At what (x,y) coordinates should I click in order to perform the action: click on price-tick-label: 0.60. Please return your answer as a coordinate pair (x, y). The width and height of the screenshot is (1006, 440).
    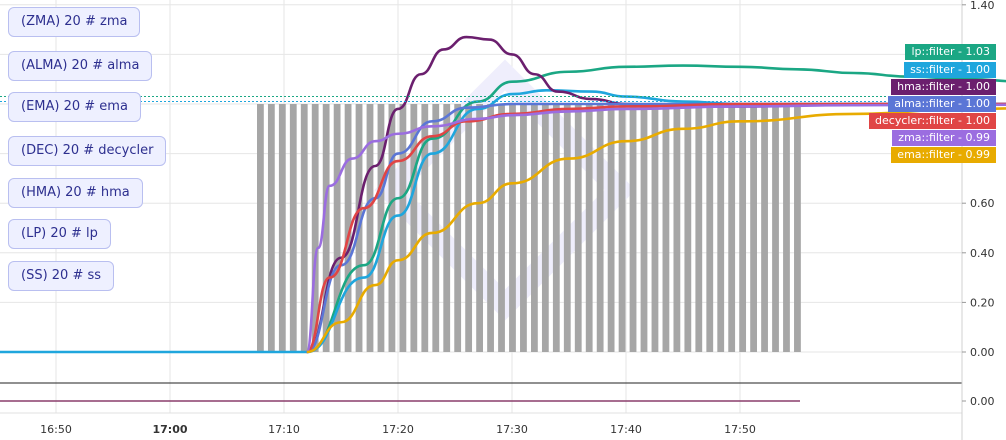
    Looking at the image, I should click on (982, 203).